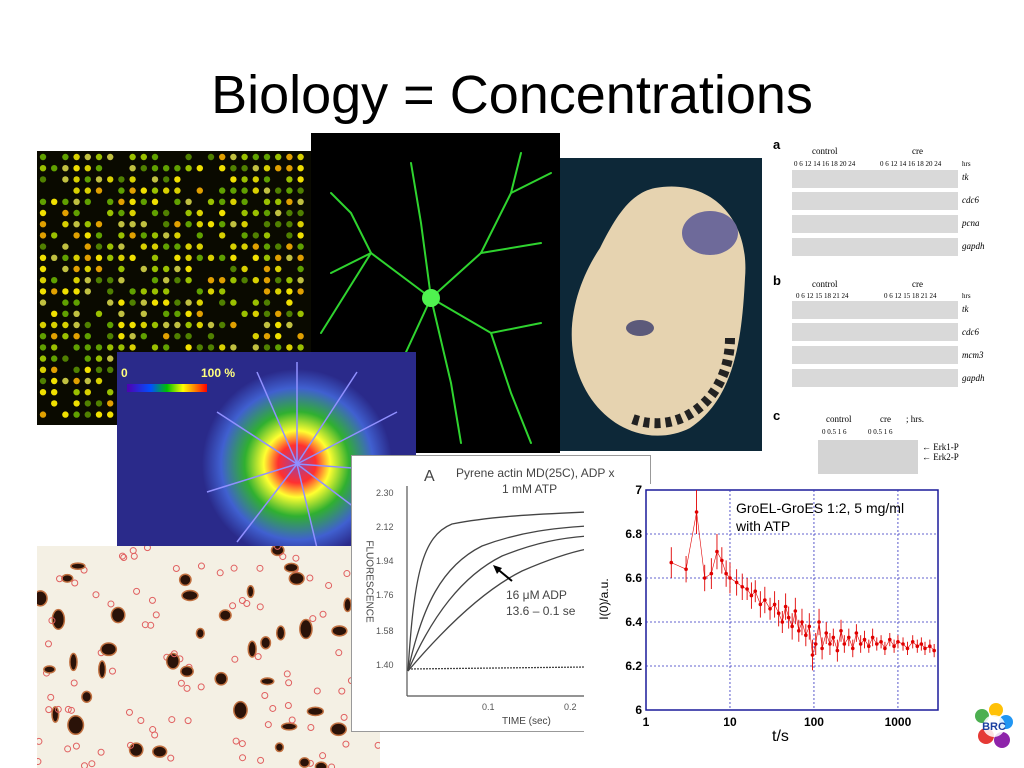 This screenshot has width=1024, height=768. Describe the element at coordinates (875, 224) in the screenshot. I see `blot-a-row-pcna` at that location.